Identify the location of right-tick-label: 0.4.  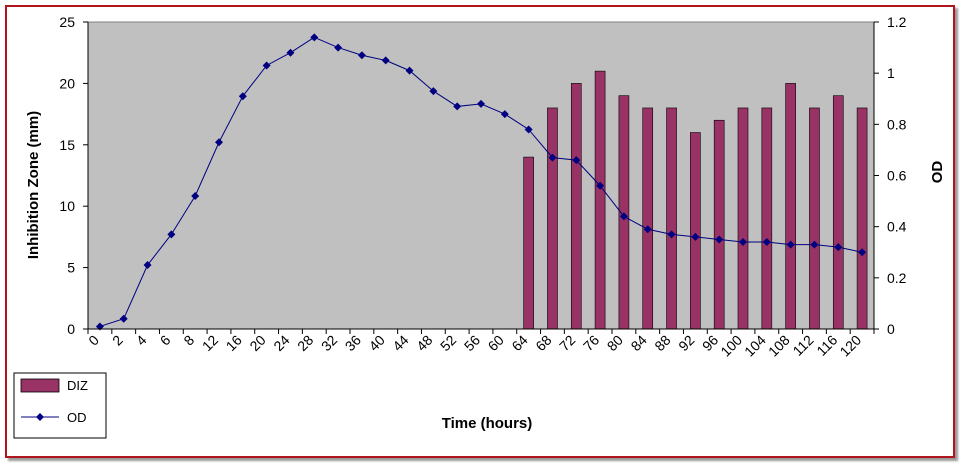
(897, 227).